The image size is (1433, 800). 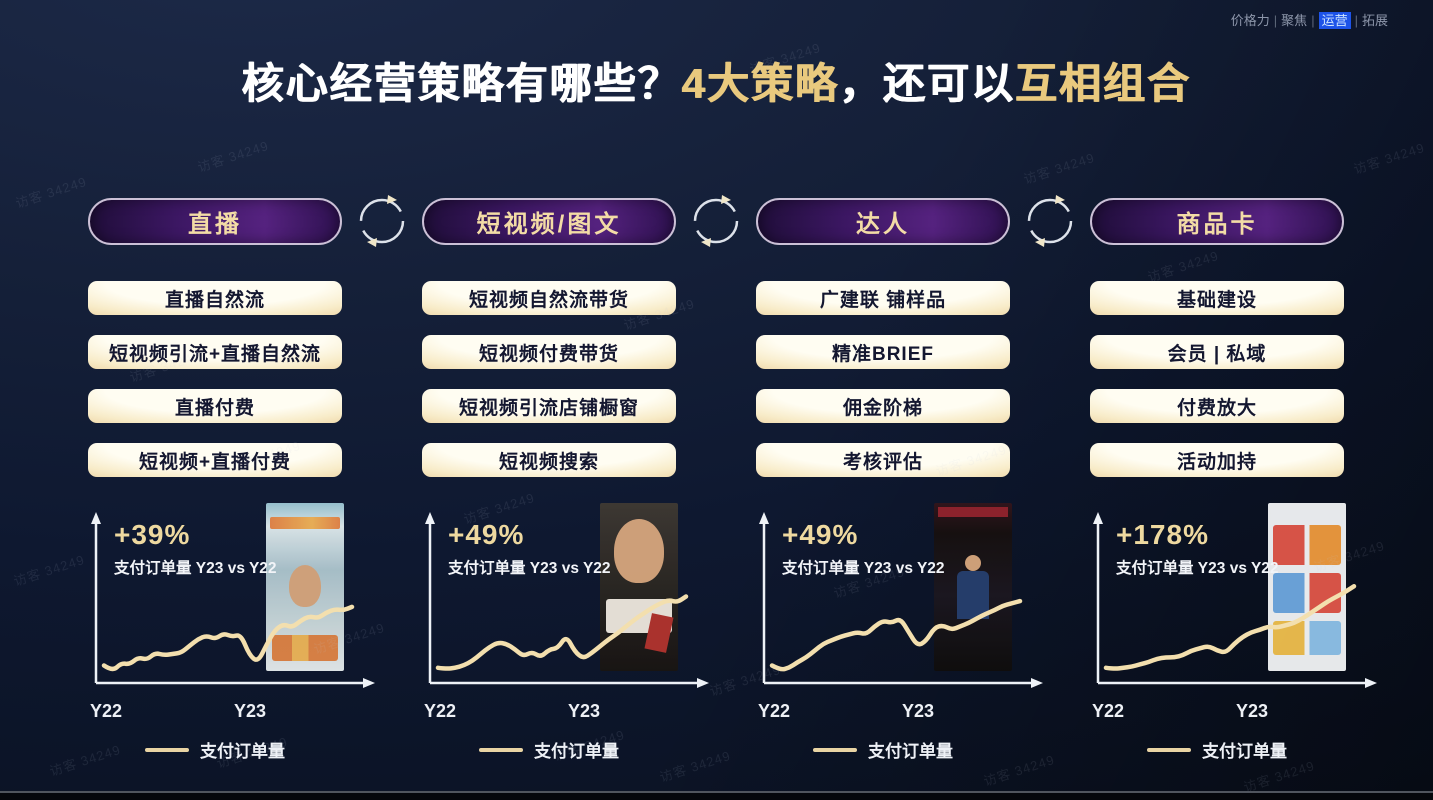 What do you see at coordinates (1103, 83) in the screenshot?
I see `title-segment-combine: 互相组合` at bounding box center [1103, 83].